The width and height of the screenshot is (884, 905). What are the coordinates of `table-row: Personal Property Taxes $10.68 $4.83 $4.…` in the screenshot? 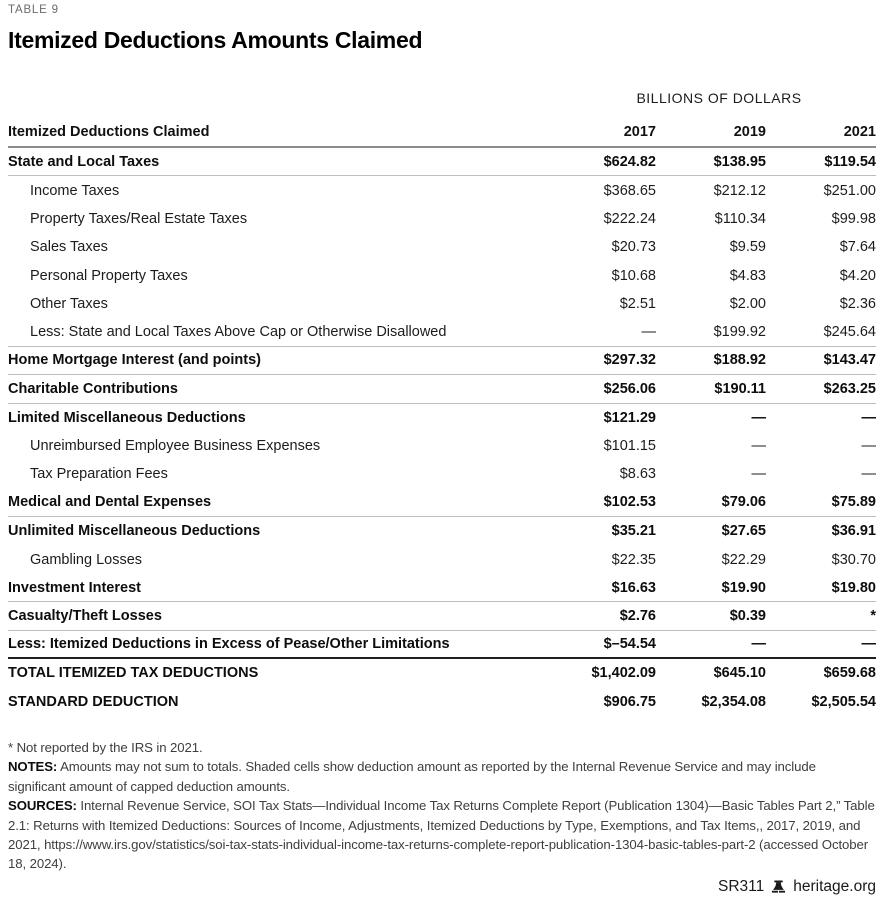 It's located at (442, 276).